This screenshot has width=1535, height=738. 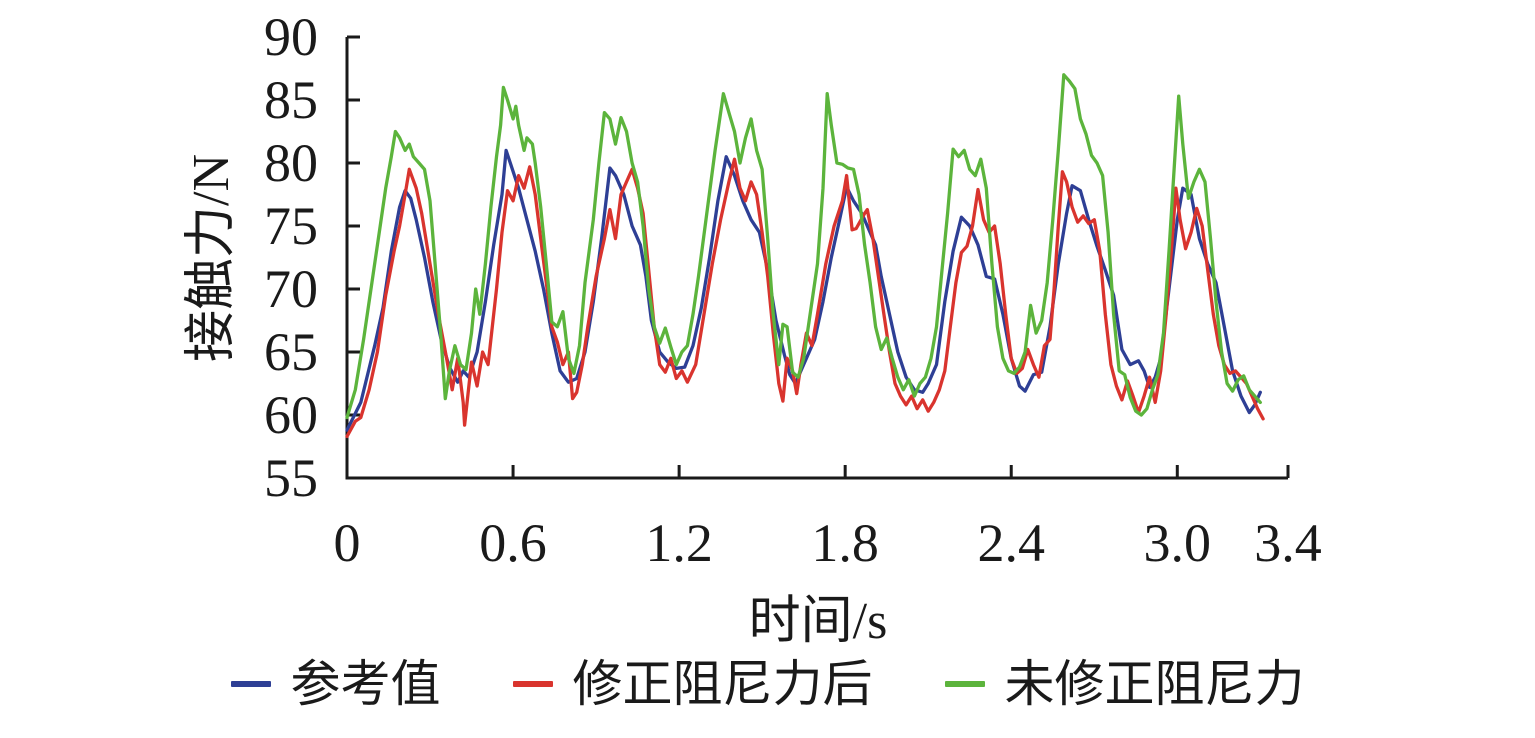 I want to click on legend-item-corrected-damping: 修正阻尼力后, so click(x=692, y=684).